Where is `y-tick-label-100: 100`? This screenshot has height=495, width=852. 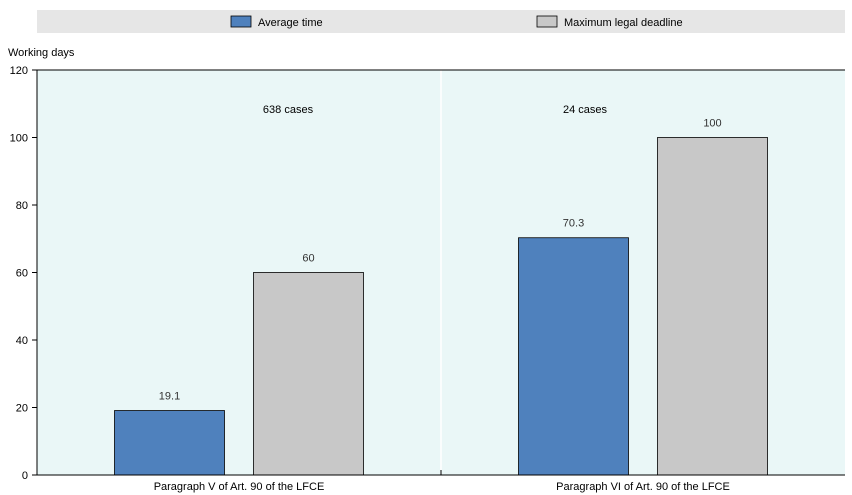 y-tick-label-100: 100 is located at coordinates (19, 139).